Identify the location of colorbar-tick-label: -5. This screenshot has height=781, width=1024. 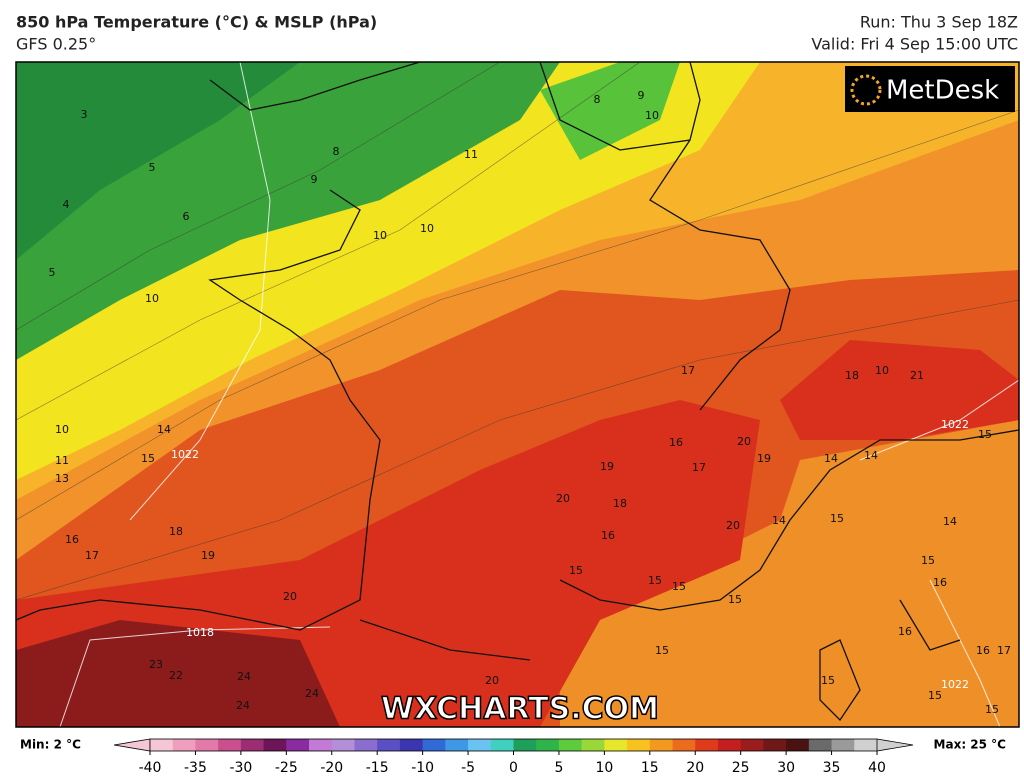
(468, 768).